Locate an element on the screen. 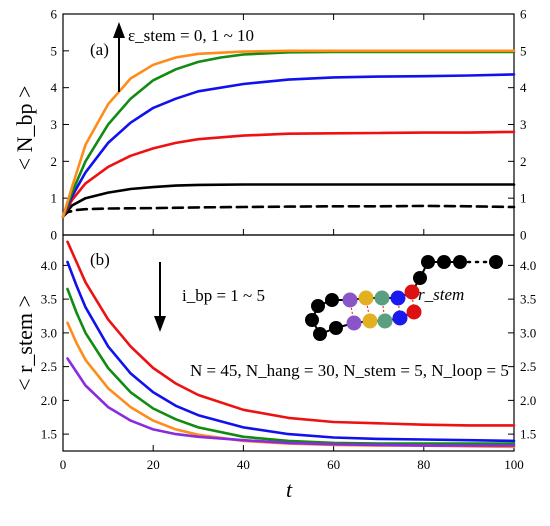 The image size is (550, 526). inset-rstem-label: r_stem is located at coordinates (441, 294).